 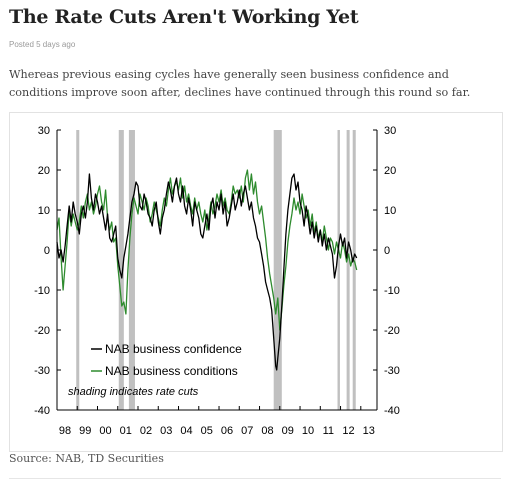 What do you see at coordinates (267, 431) in the screenshot?
I see `xtick-label: 08` at bounding box center [267, 431].